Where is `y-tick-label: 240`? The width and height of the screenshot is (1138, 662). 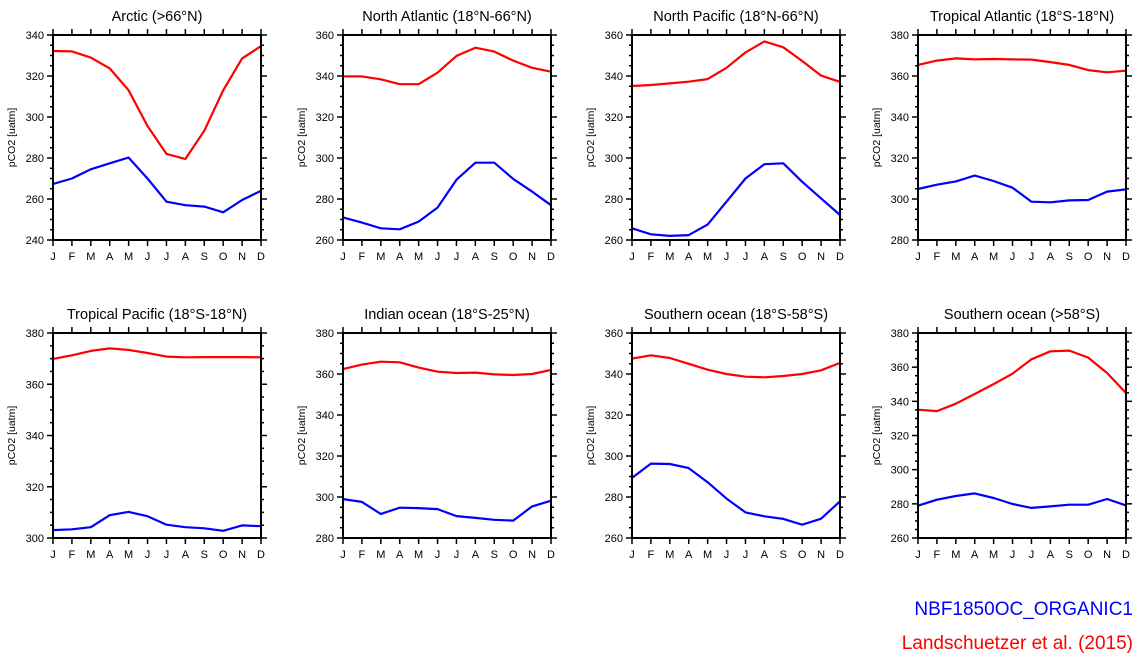
y-tick-label: 240 is located at coordinates (35, 241).